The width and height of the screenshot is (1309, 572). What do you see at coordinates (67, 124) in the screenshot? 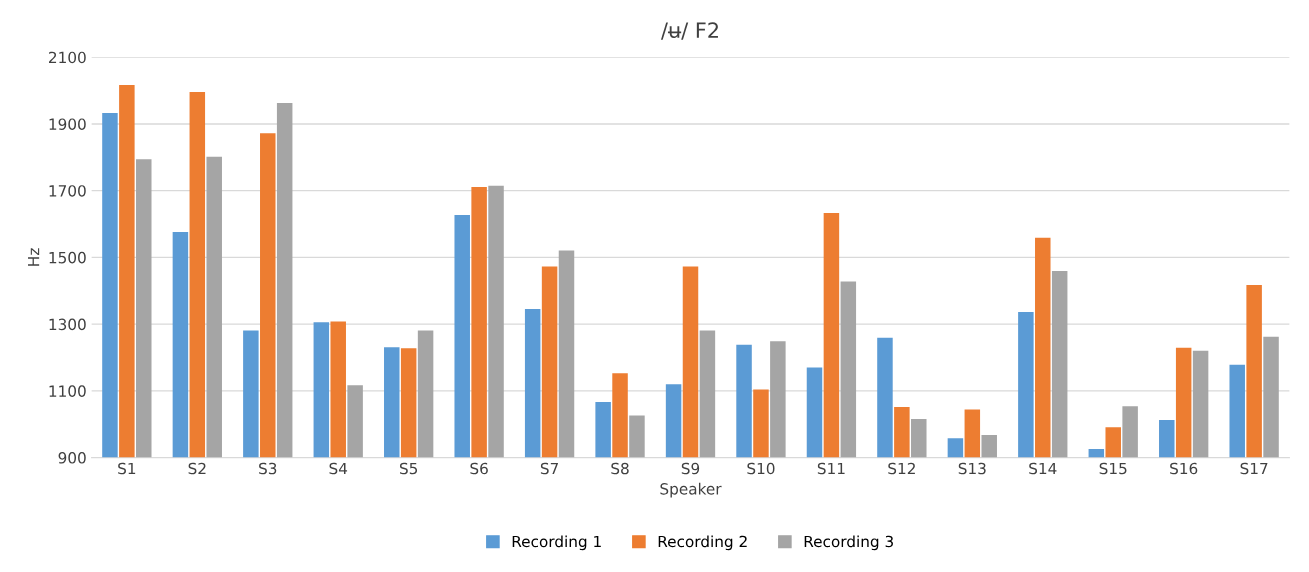
I see `y-tick-label: 1900` at bounding box center [67, 124].